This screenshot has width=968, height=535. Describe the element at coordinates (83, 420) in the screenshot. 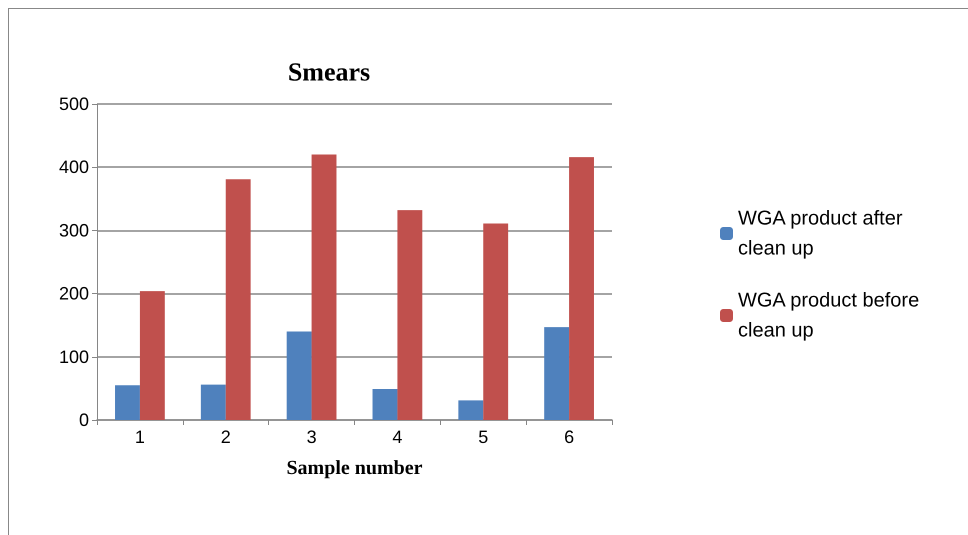

I see `y-tick-label: 0` at that location.